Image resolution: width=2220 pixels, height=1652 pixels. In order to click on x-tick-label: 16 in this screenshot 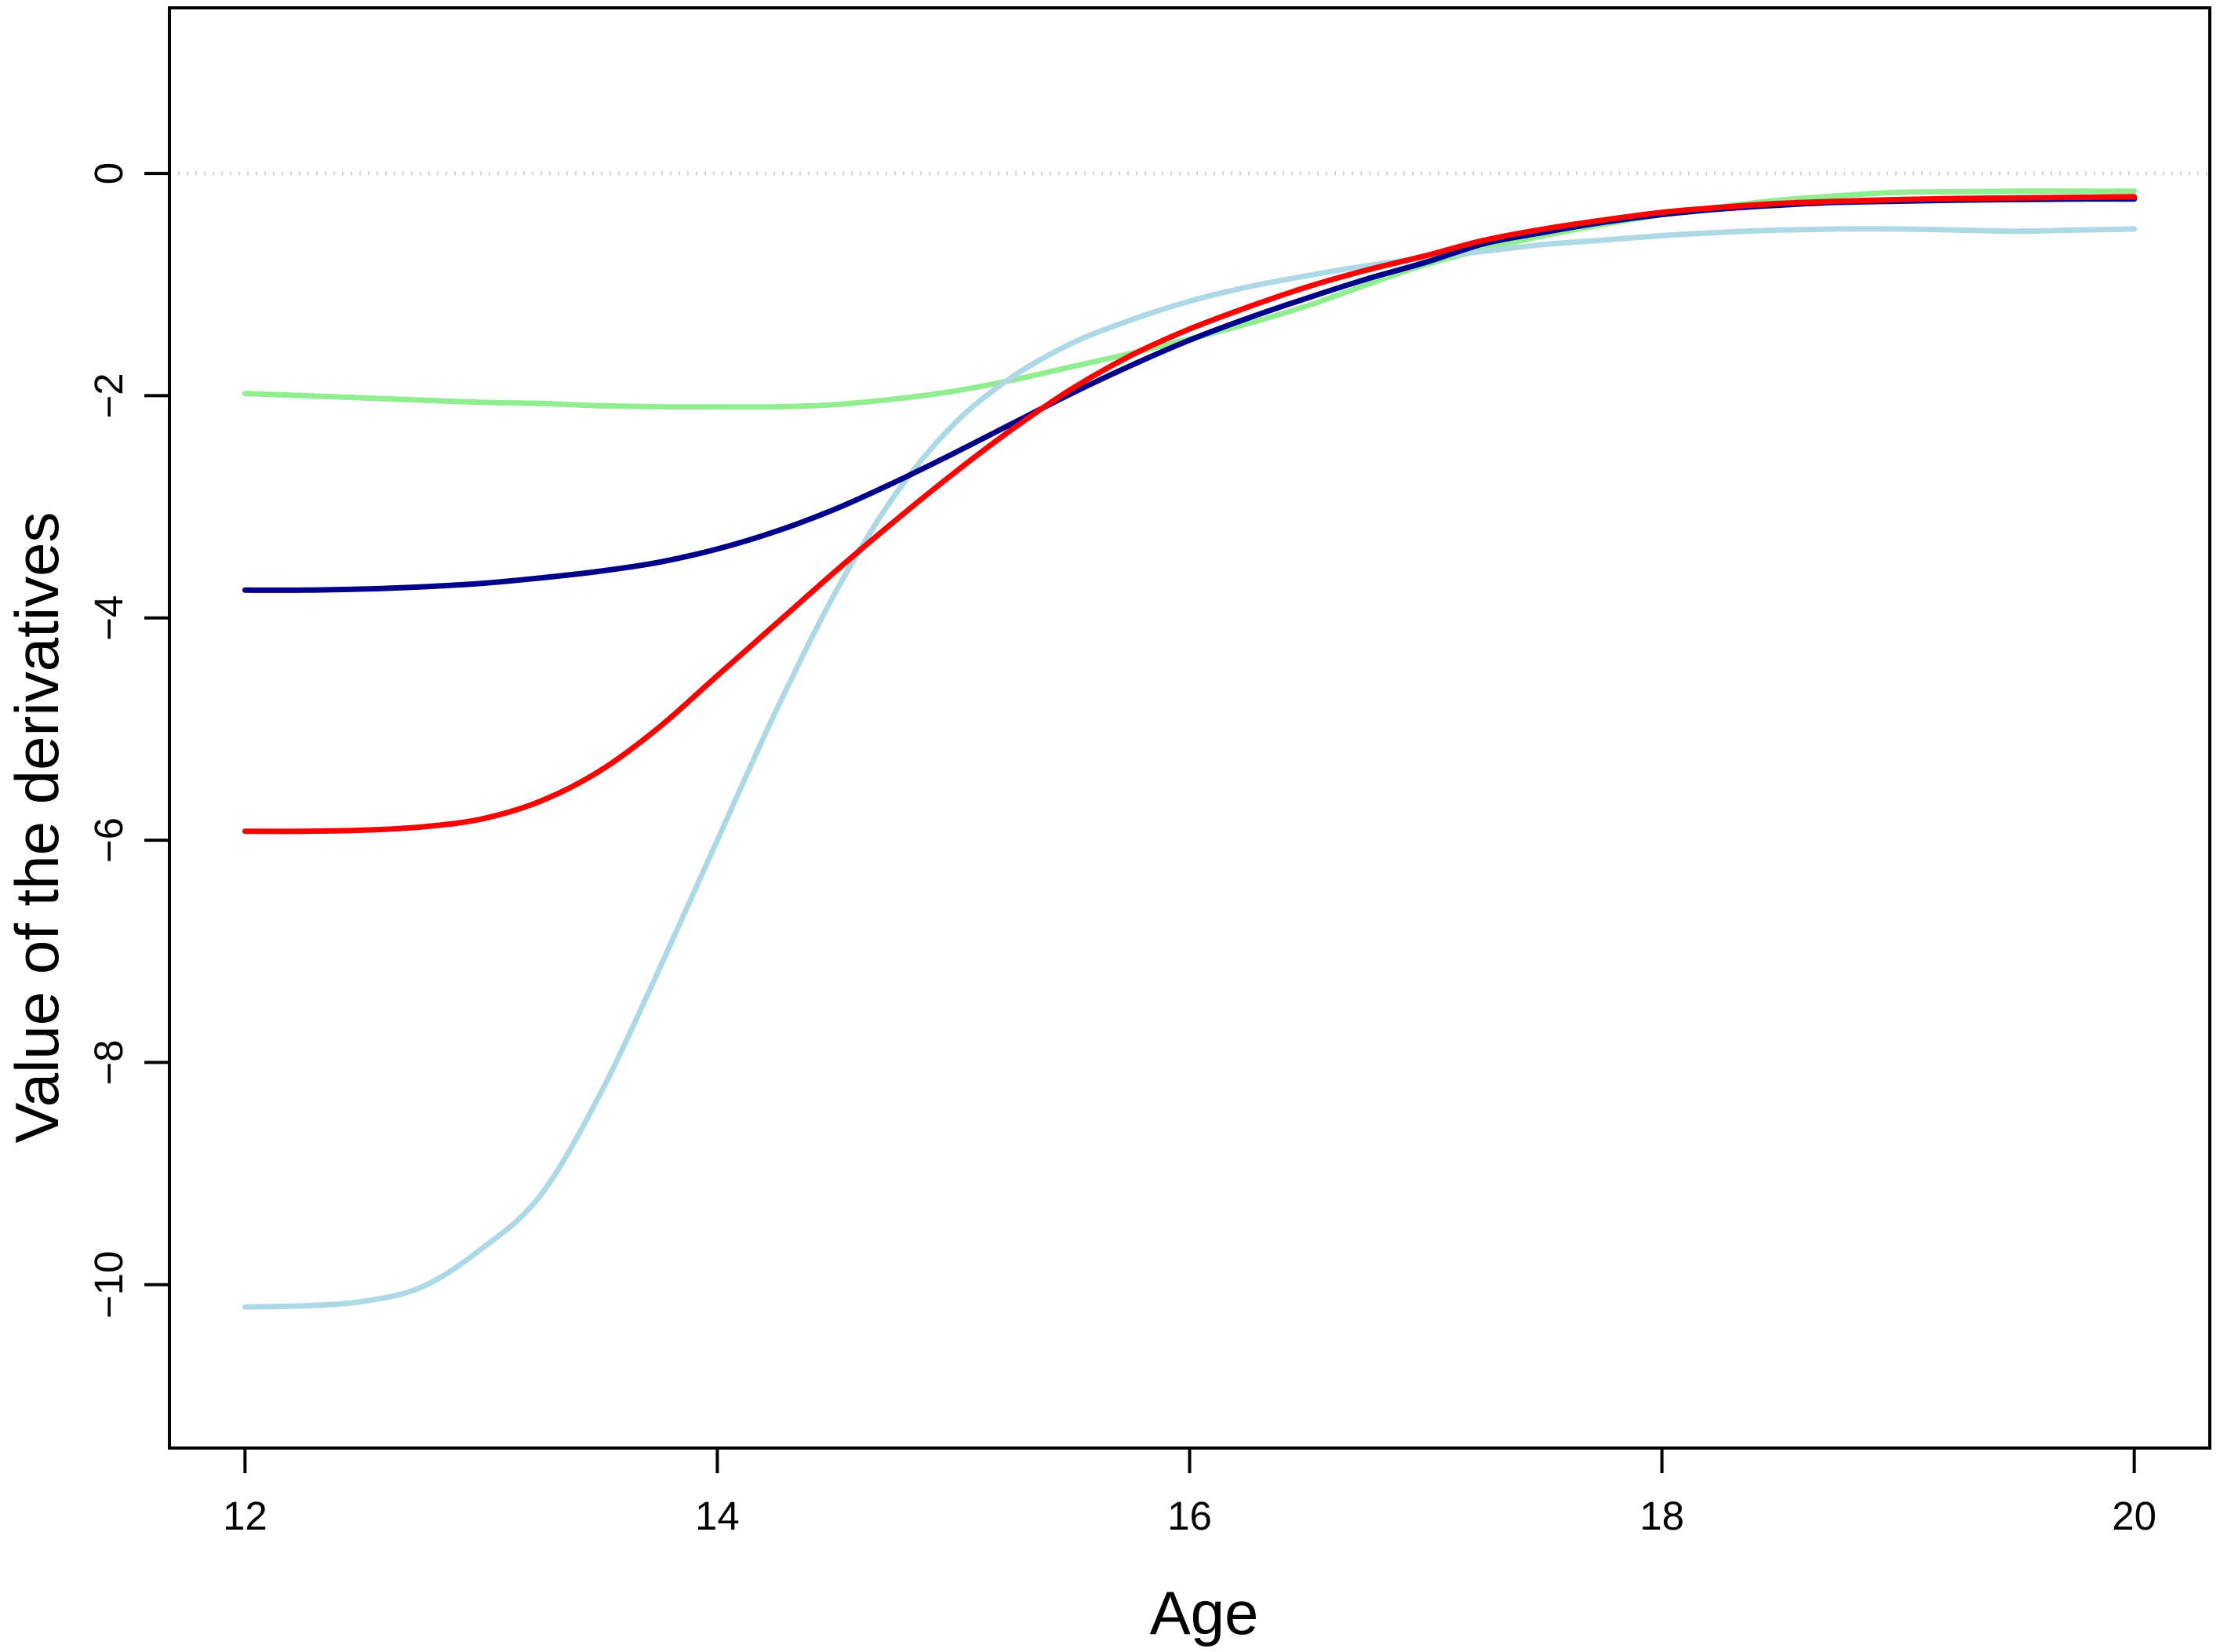, I will do `click(1189, 1516)`.